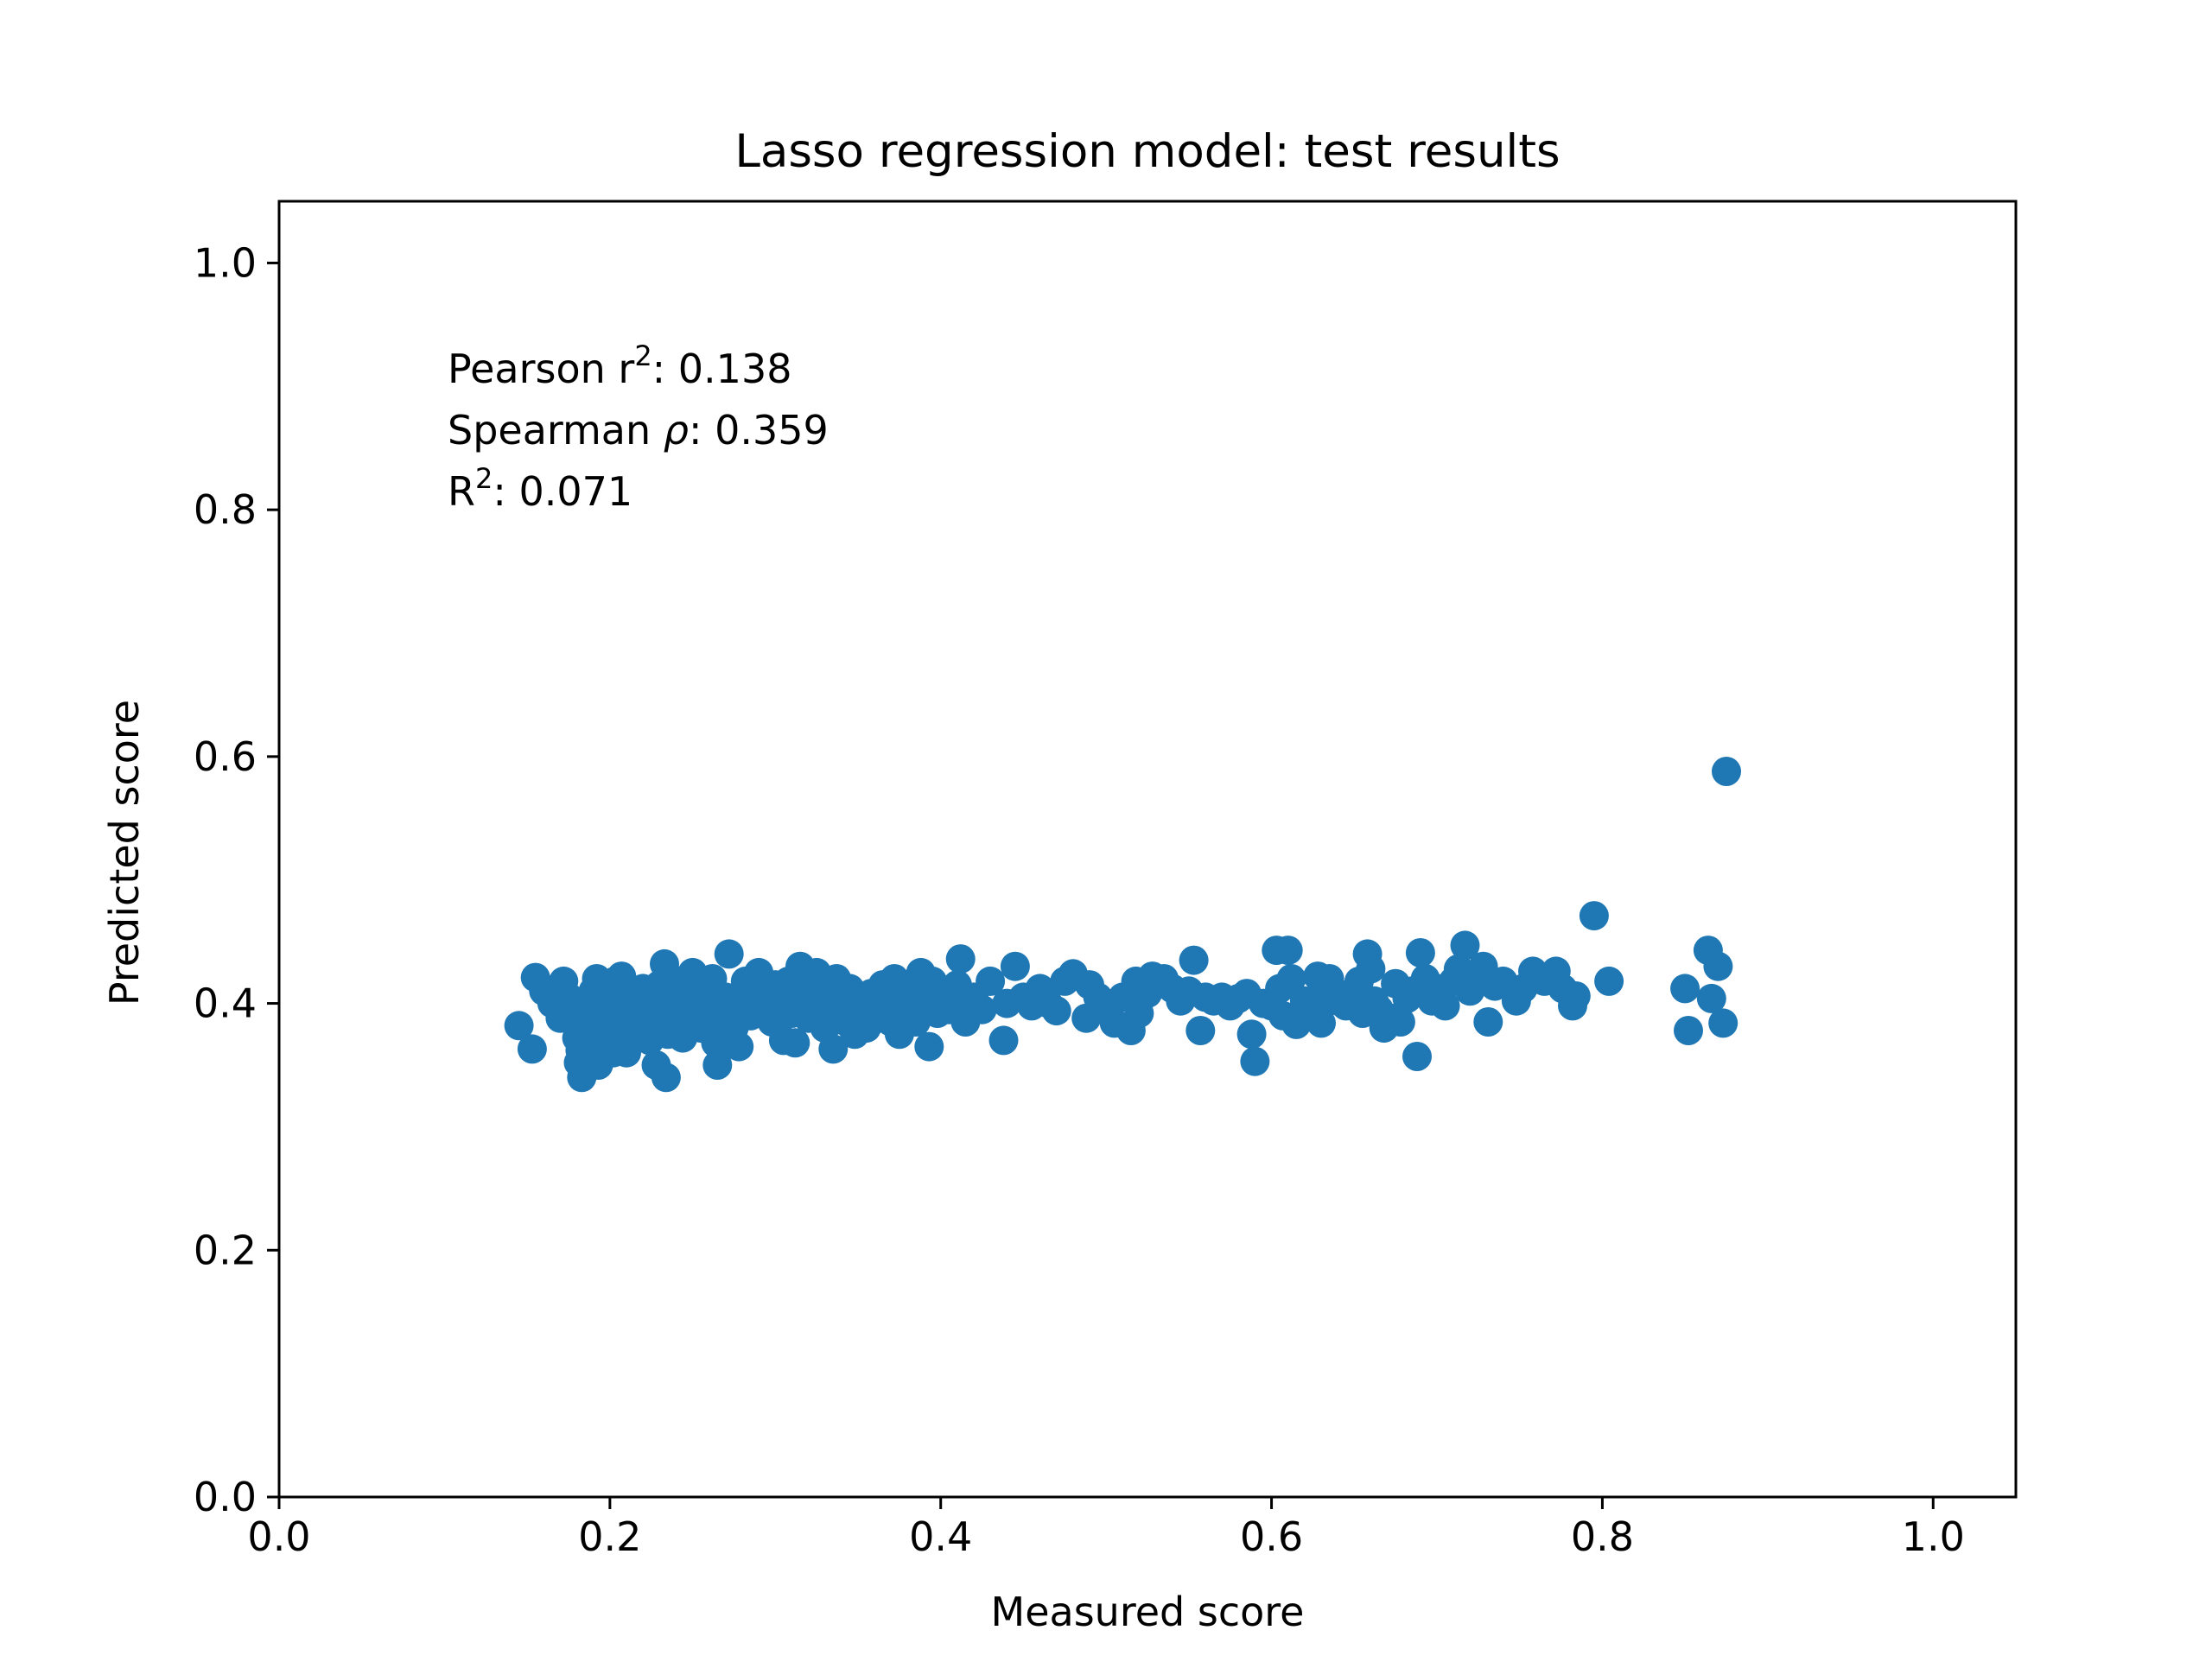 This screenshot has height=1662, width=2212. Describe the element at coordinates (225, 1250) in the screenshot. I see `y-tick-label: 0.2` at that location.